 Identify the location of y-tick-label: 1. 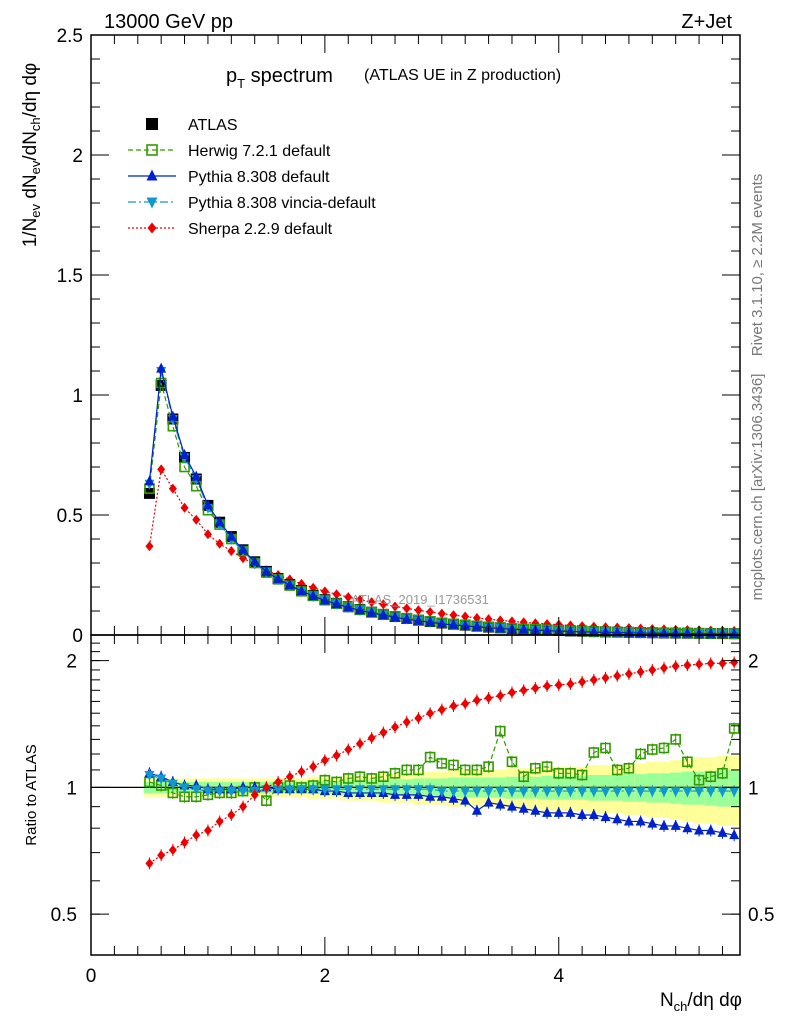
(77, 396).